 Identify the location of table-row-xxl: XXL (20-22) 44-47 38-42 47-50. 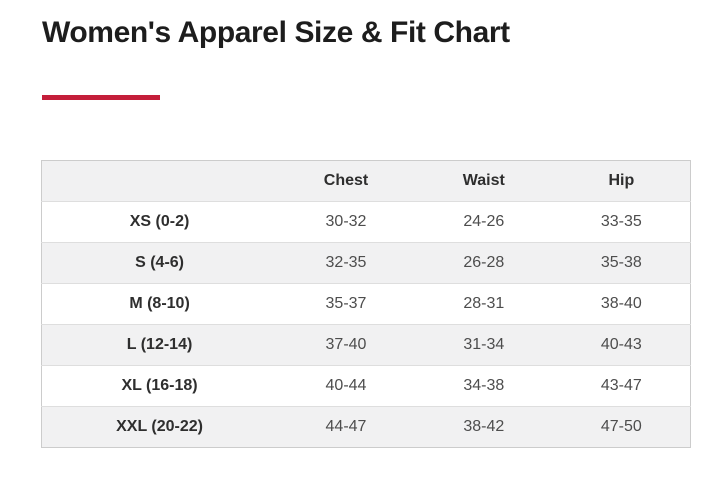
(366, 427).